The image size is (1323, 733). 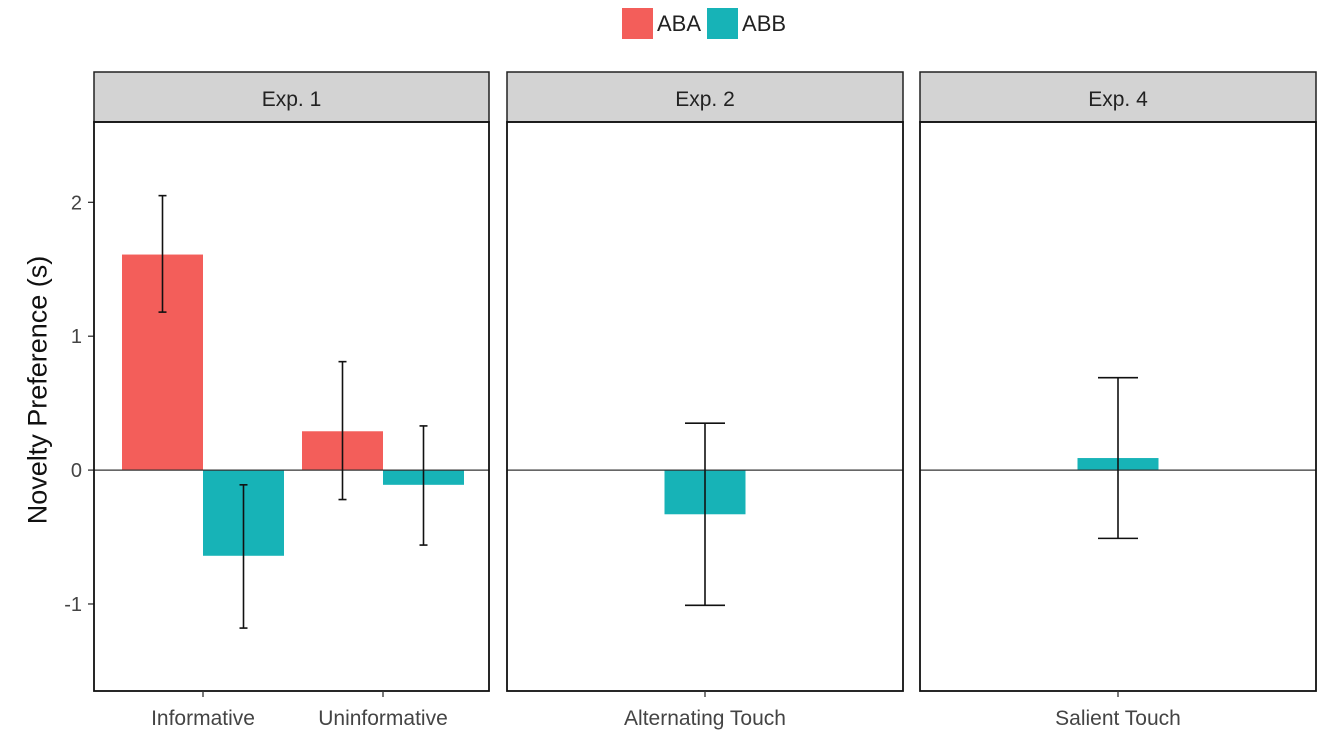 What do you see at coordinates (723, 23) in the screenshot?
I see `legend-swatch-abb` at bounding box center [723, 23].